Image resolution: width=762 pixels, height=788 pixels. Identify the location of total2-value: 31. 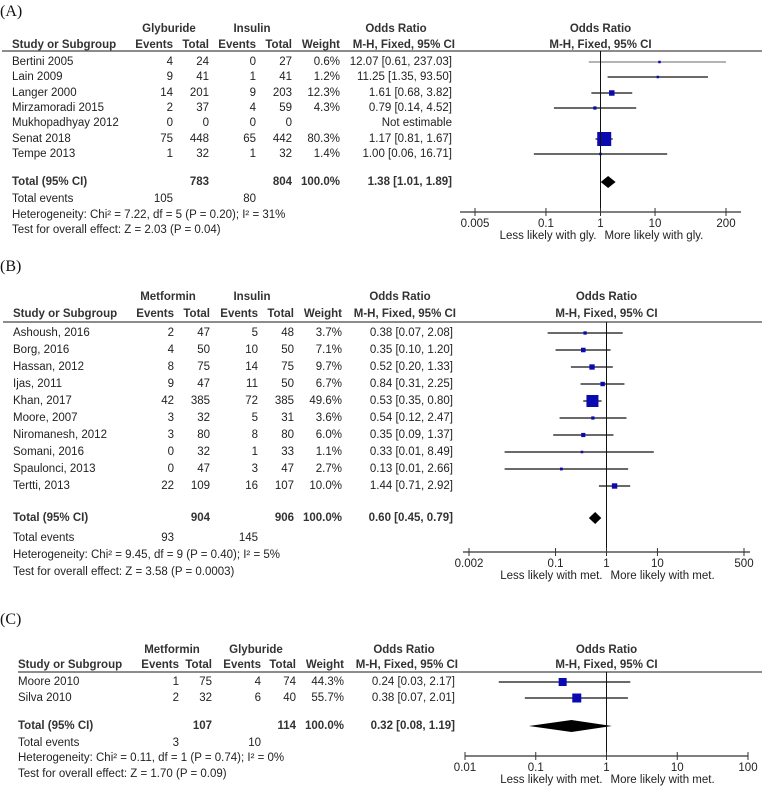
(287, 418).